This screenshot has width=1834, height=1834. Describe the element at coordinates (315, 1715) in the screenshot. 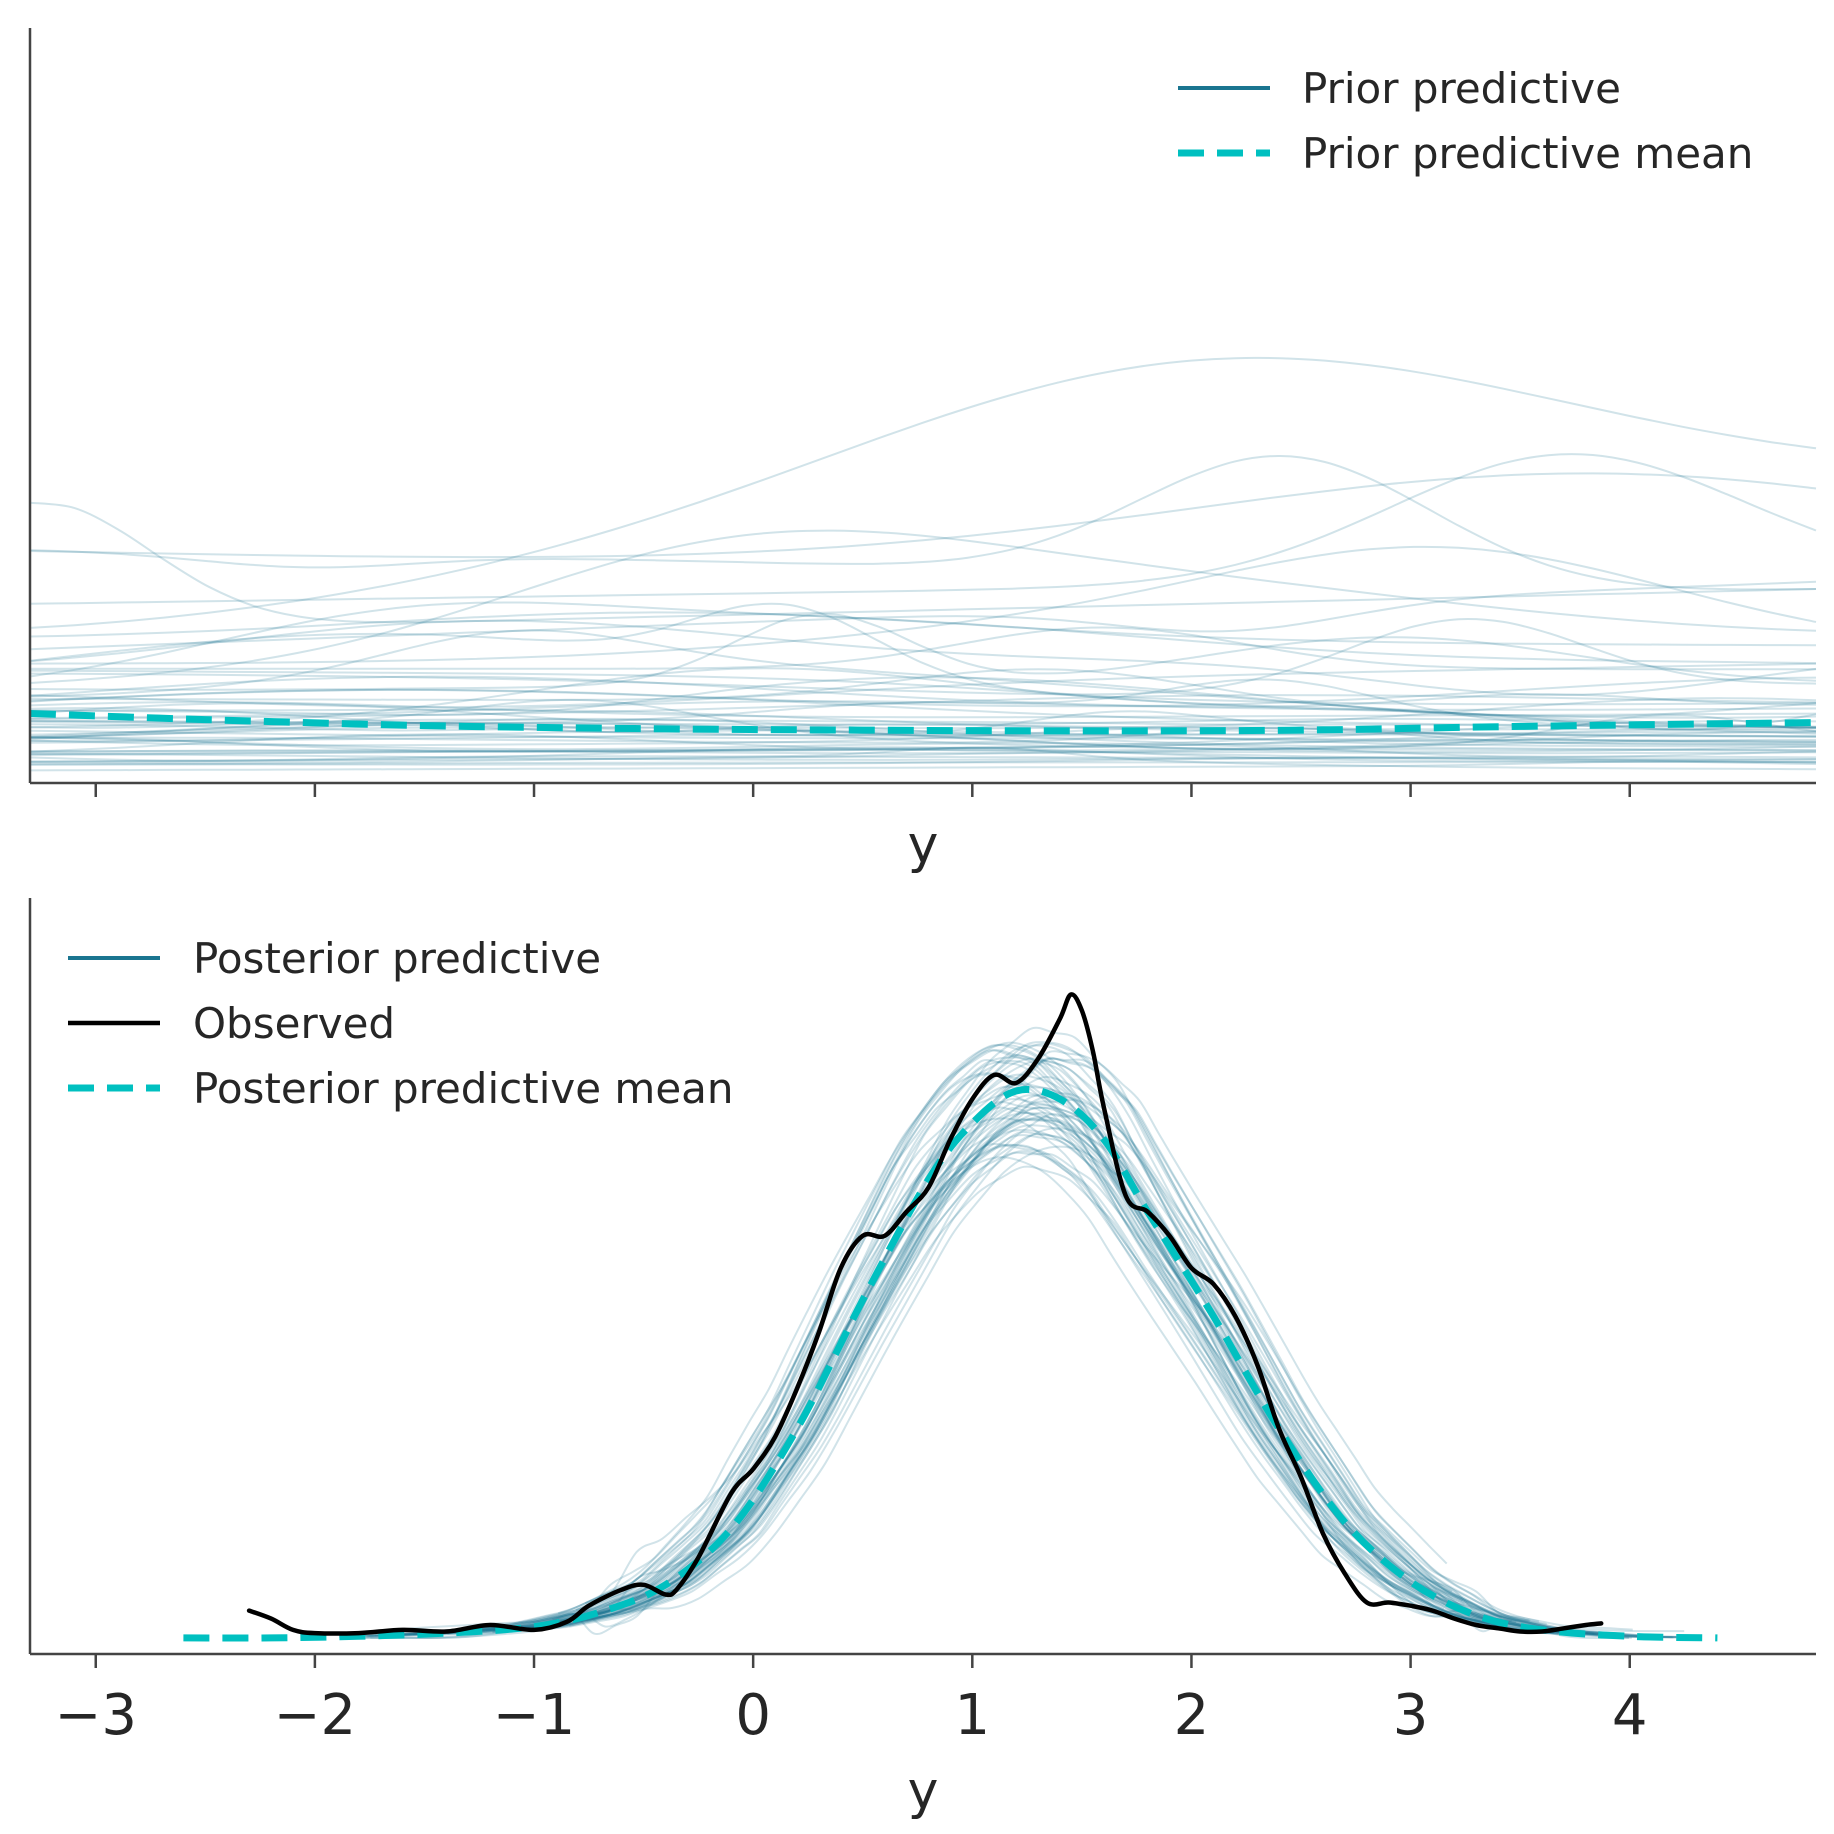

I see `posterior-x-tick-label: −2` at that location.